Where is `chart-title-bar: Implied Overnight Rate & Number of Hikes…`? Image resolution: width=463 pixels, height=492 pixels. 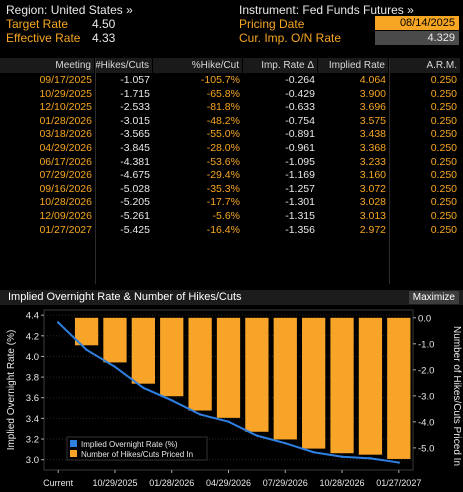
chart-title-bar: Implied Overnight Rate & Number of Hikes… is located at coordinates (231, 297).